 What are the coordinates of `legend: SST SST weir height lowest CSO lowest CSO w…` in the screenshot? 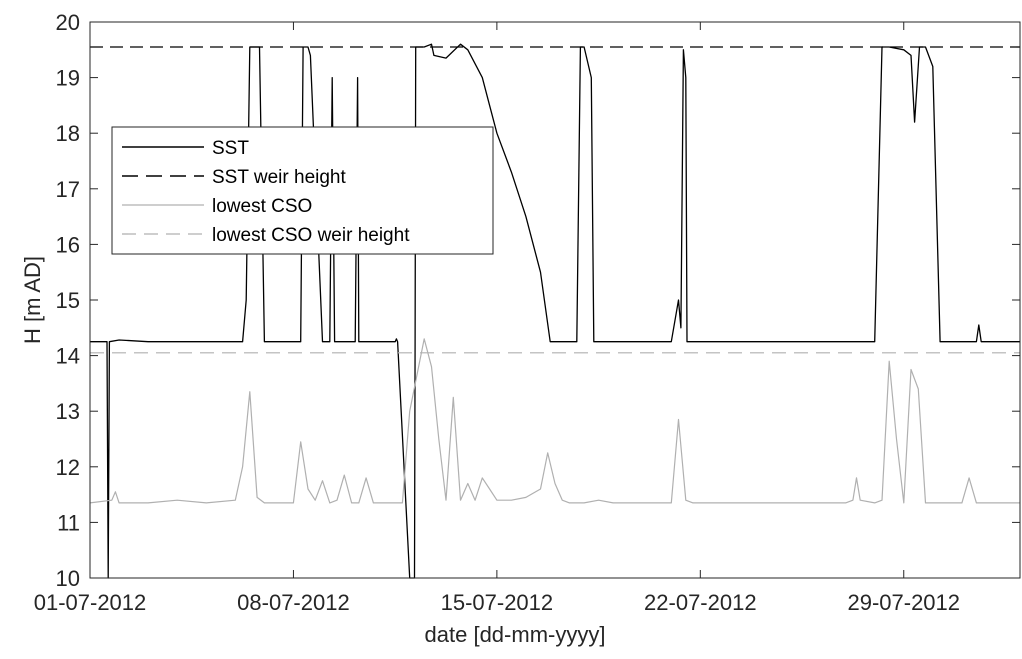 It's located at (302, 190).